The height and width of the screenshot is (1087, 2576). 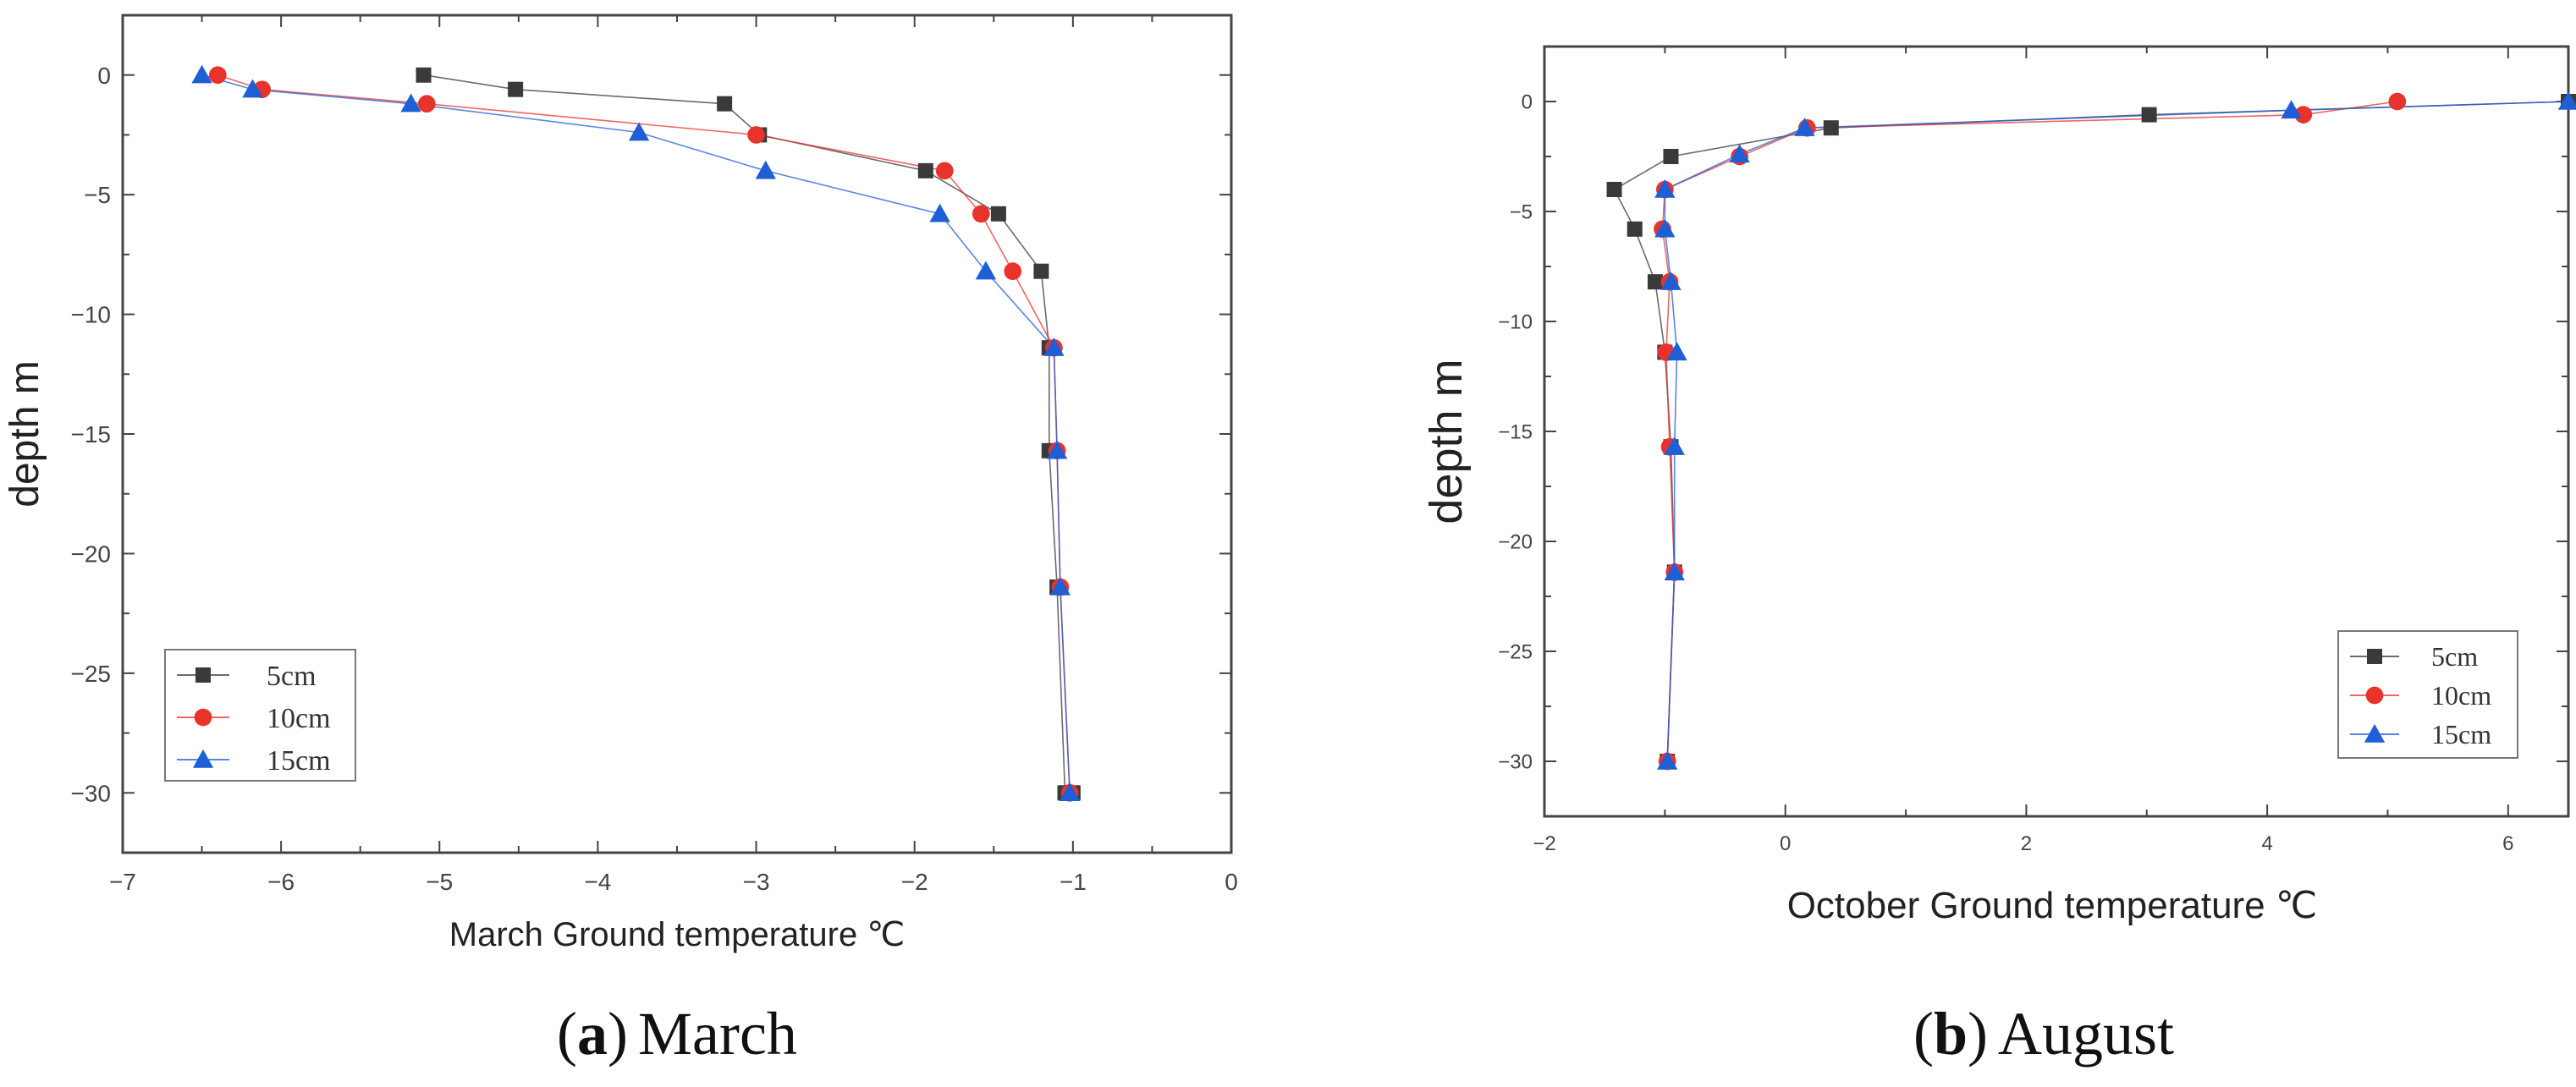 What do you see at coordinates (2507, 843) in the screenshot?
I see `august-x-tick-label: 6` at bounding box center [2507, 843].